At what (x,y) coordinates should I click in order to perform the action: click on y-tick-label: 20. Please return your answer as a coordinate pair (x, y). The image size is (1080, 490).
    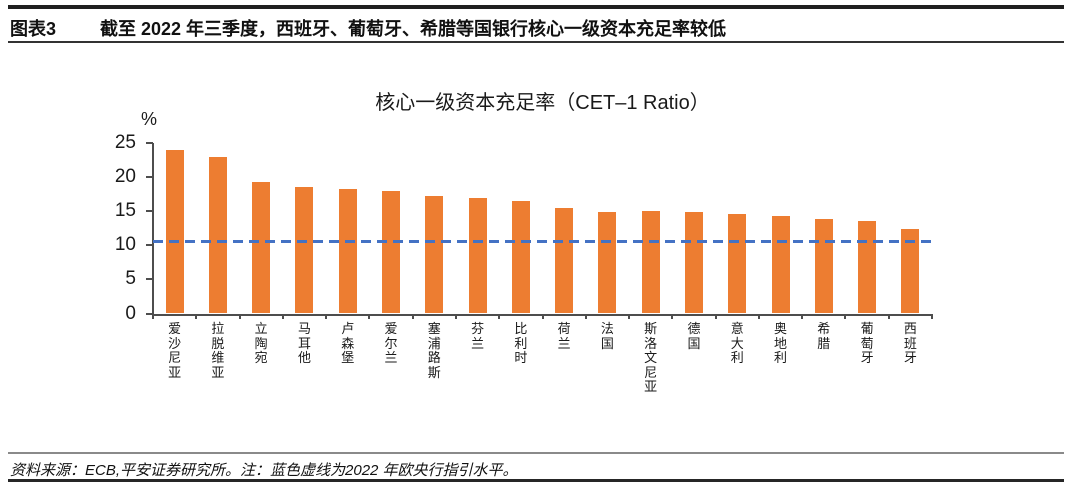
    Looking at the image, I should click on (125, 177).